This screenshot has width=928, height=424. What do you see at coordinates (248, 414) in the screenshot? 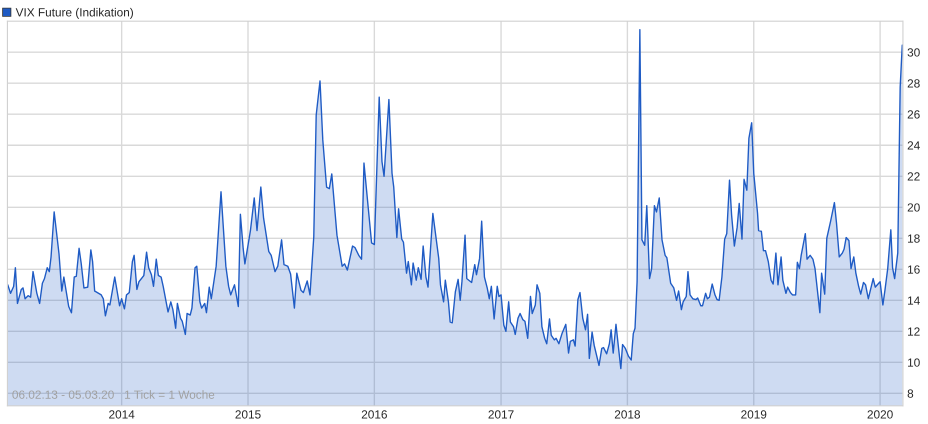
I see `x-tick-label: 2015` at bounding box center [248, 414].